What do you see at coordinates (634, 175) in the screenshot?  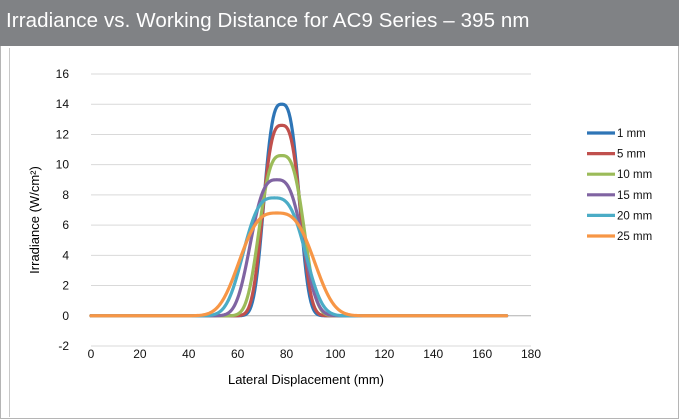 I see `legend-label: 10 mm` at bounding box center [634, 175].